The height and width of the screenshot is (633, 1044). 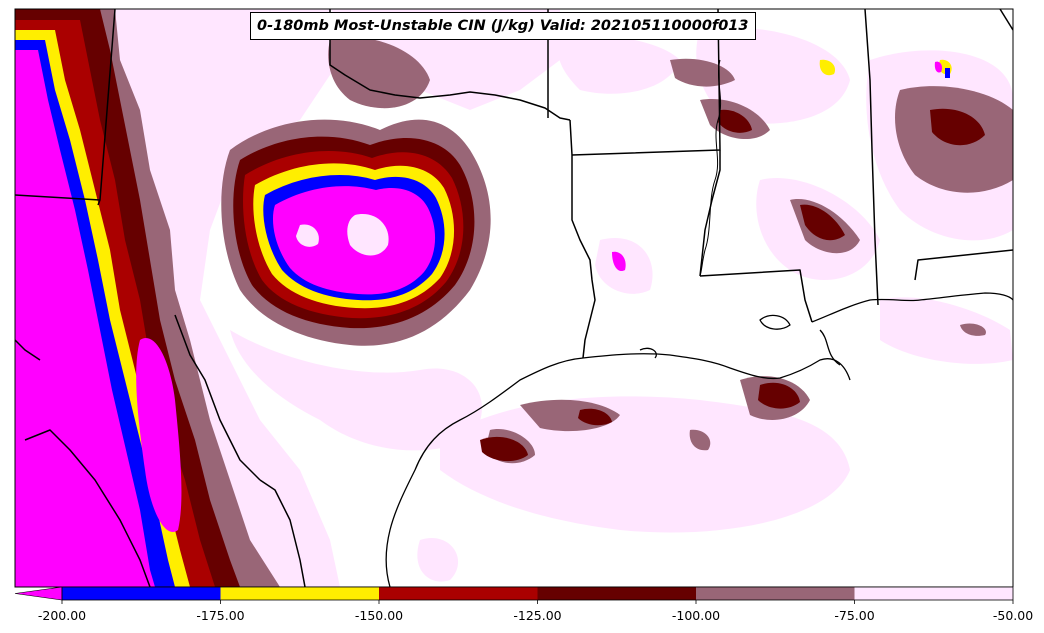 What do you see at coordinates (342, 235) in the screenshot?
I see `cin-core-holes` at bounding box center [342, 235].